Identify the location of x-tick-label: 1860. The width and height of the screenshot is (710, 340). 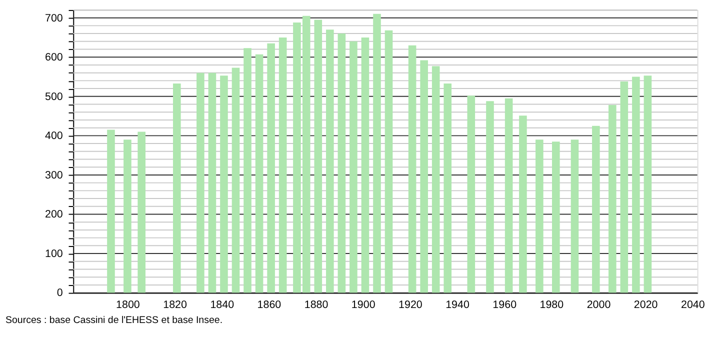
(269, 304).